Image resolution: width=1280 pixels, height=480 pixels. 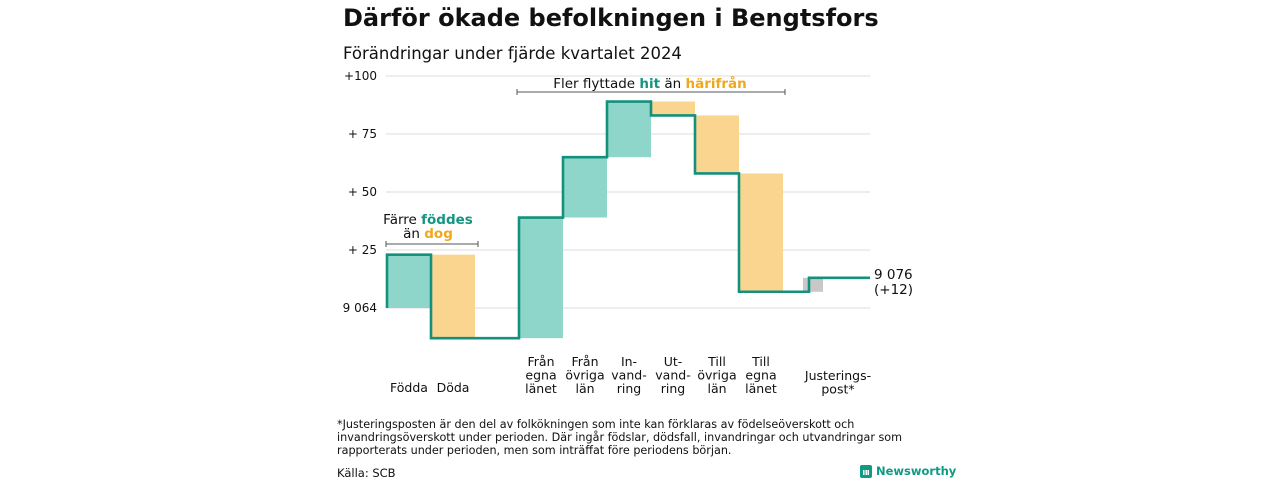 What do you see at coordinates (629, 361) in the screenshot?
I see `category-label: In-` at bounding box center [629, 361].